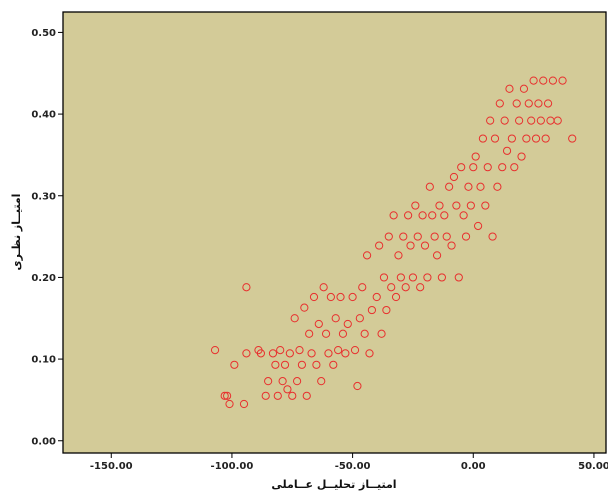 The image size is (608, 493). I want to click on x-tick-label: 0.00, so click(473, 466).